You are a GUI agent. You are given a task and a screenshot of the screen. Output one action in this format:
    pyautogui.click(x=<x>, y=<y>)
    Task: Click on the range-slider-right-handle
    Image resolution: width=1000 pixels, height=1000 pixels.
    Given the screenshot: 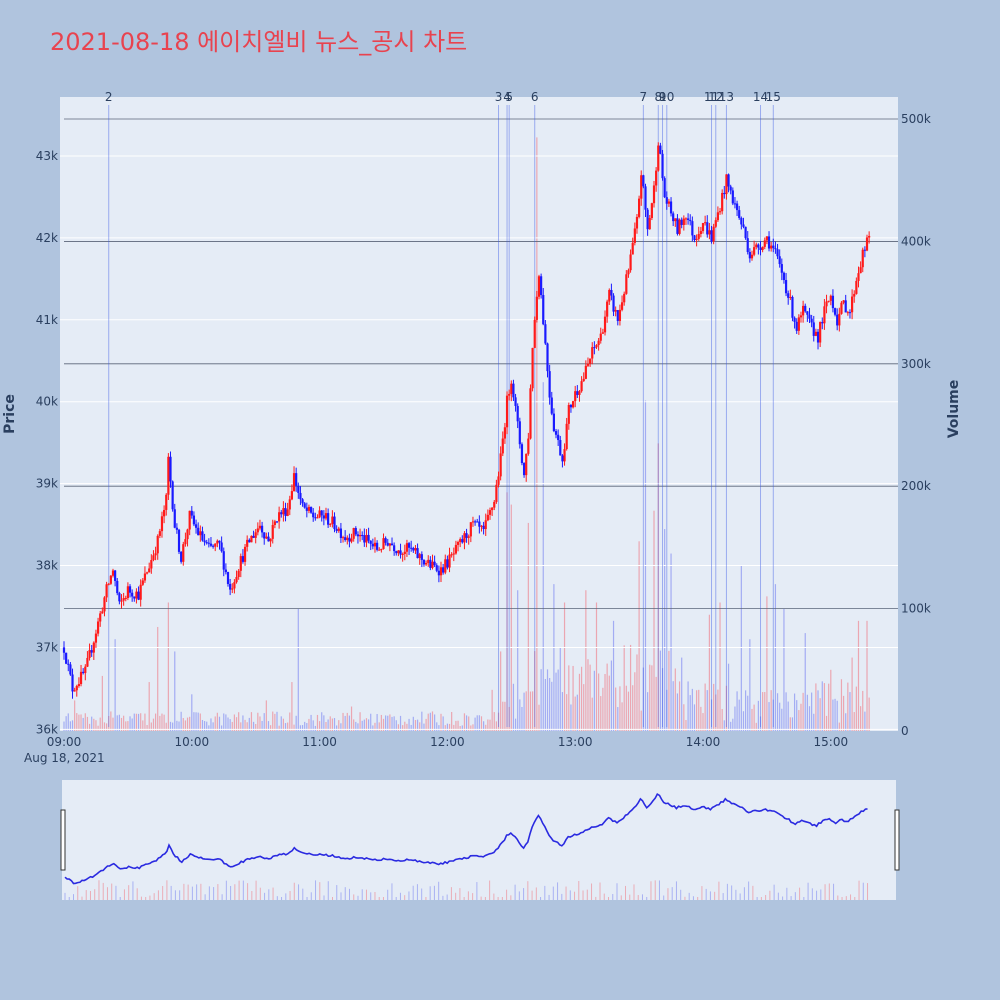 What is the action you would take?
    pyautogui.click(x=897, y=840)
    